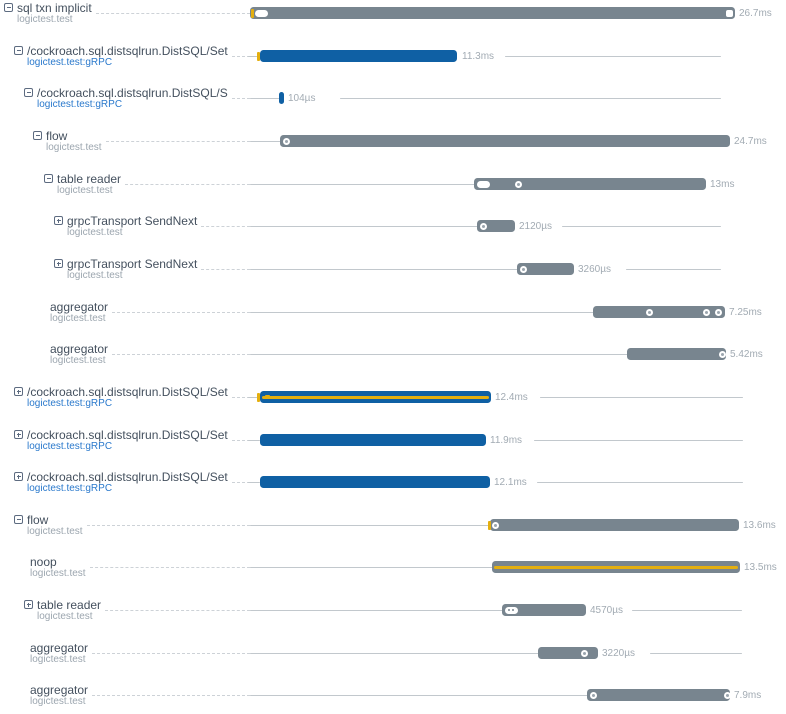 The width and height of the screenshot is (786, 714). Describe the element at coordinates (152, 226) in the screenshot. I see `span-label-area: grpcTransport SendNext logictest.test` at that location.